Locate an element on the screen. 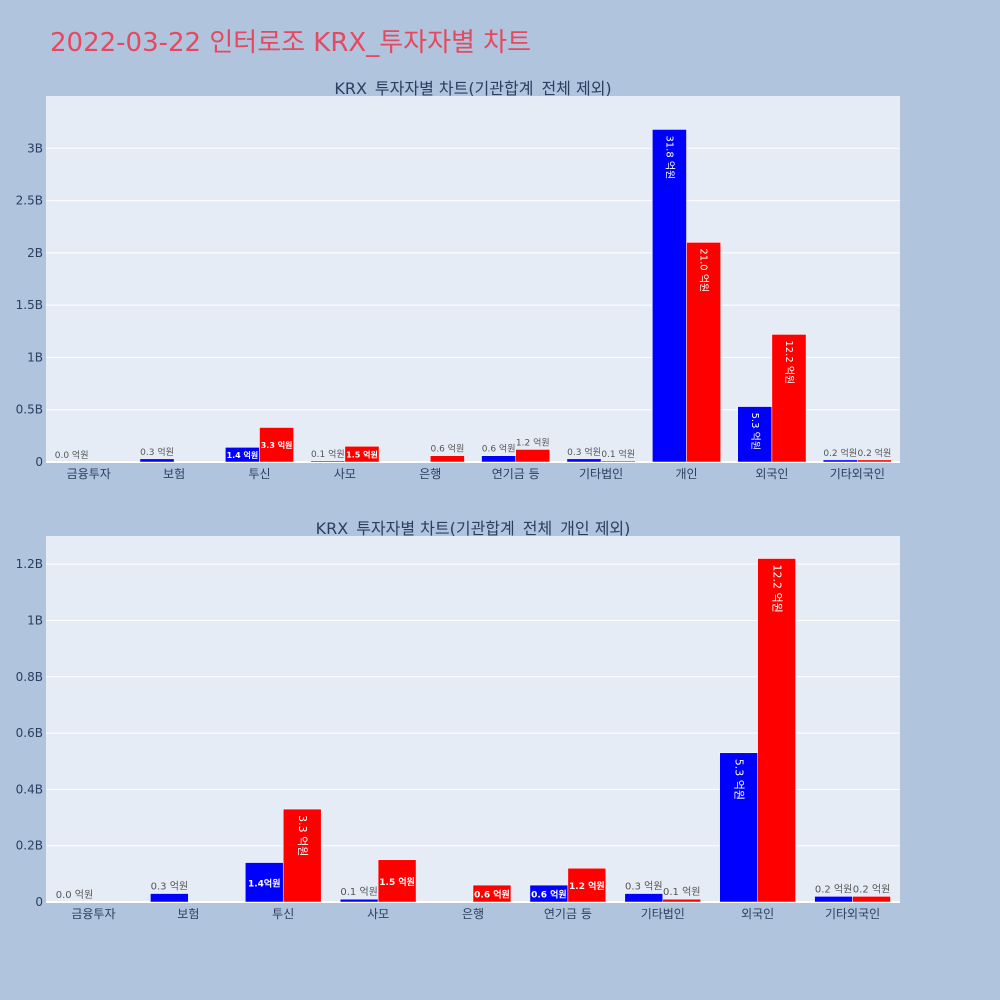 This screenshot has width=1000, height=1000. y-tick-label: 0.4B is located at coordinates (29, 789).